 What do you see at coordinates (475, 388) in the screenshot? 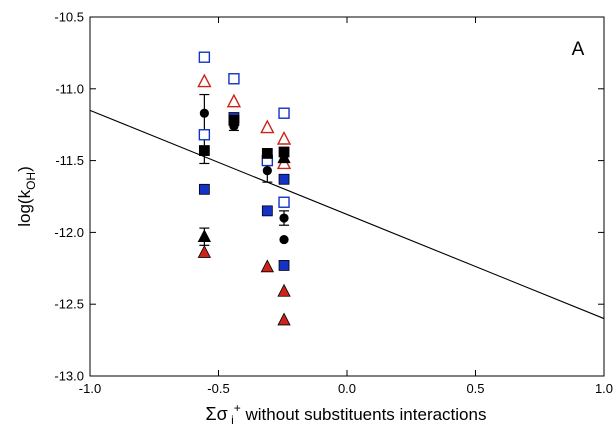
I see `x-tick-label: 0.5` at bounding box center [475, 388].